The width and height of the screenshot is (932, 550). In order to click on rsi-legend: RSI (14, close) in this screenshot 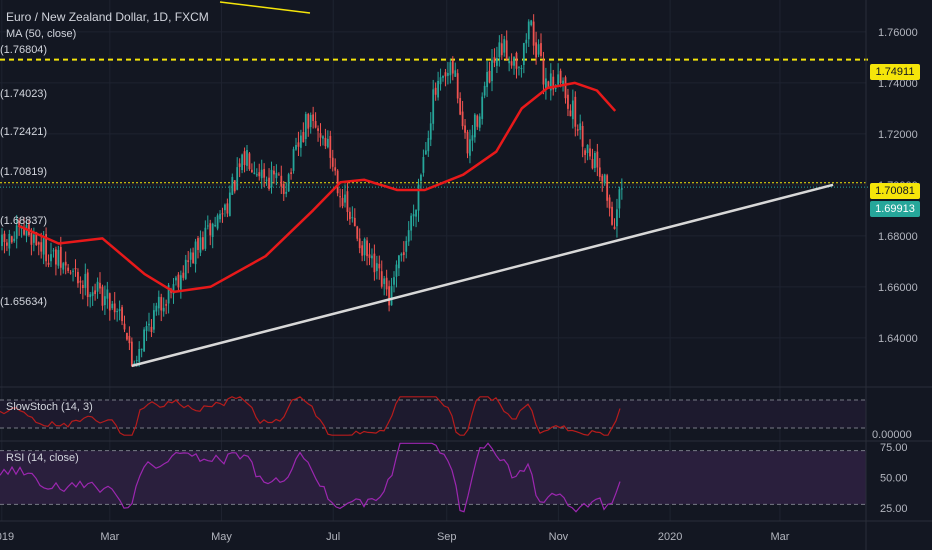, I will do `click(42, 458)`.